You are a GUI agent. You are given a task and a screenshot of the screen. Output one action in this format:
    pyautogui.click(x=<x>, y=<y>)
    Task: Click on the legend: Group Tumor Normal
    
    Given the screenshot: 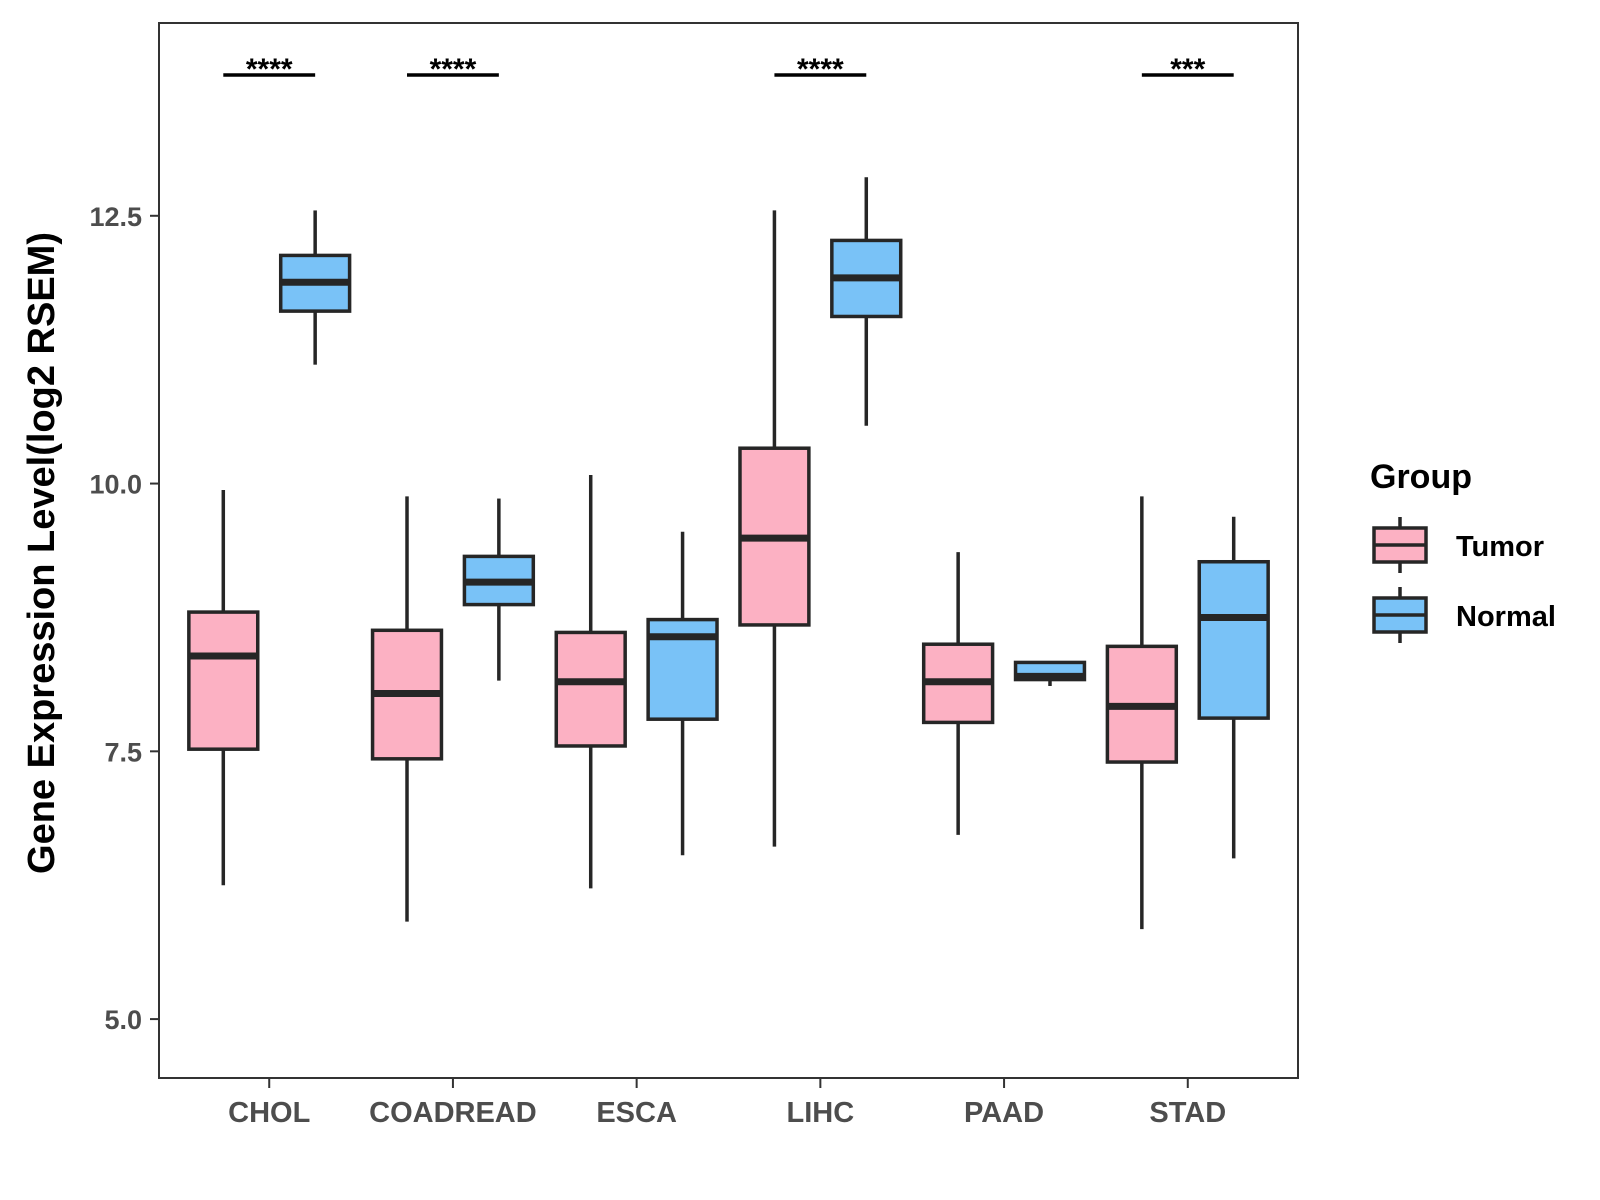 What is the action you would take?
    pyautogui.click(x=1463, y=550)
    